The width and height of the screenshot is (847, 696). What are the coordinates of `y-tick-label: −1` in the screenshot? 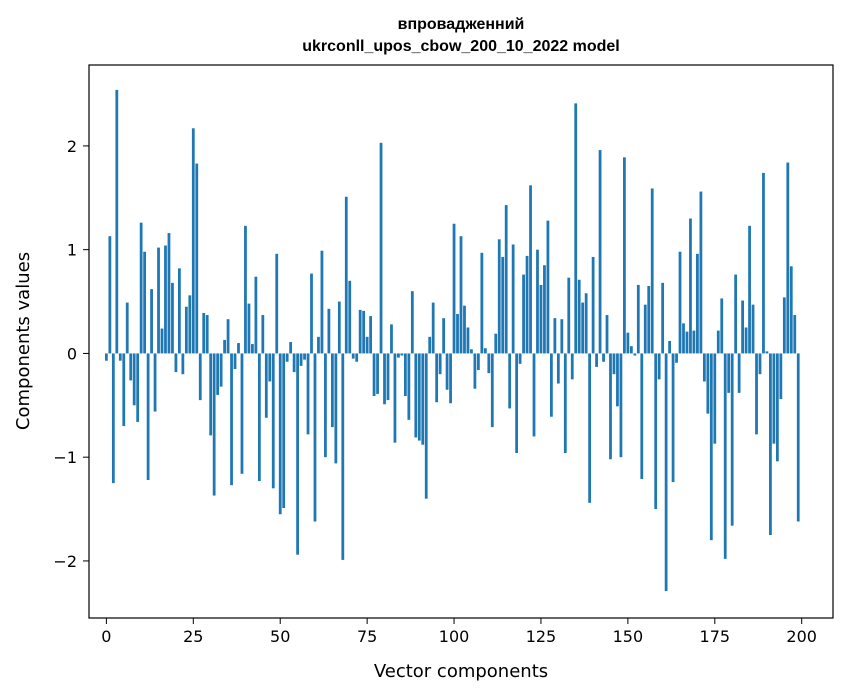 It's located at (65, 457).